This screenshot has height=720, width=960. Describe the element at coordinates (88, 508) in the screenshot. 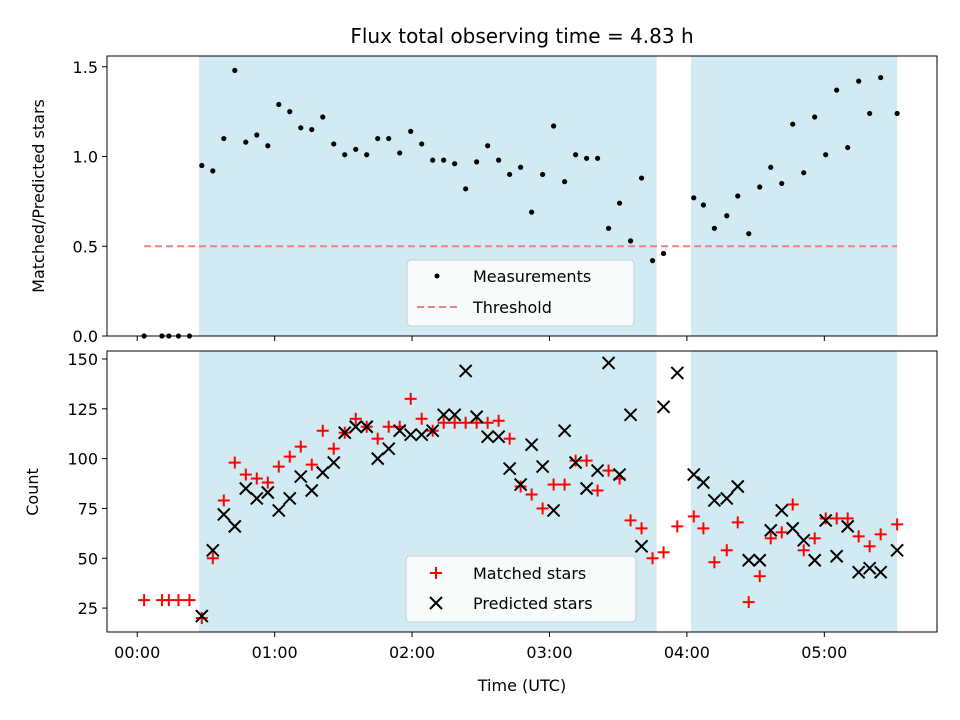

I see `bottom-y-tick-label: 75` at that location.